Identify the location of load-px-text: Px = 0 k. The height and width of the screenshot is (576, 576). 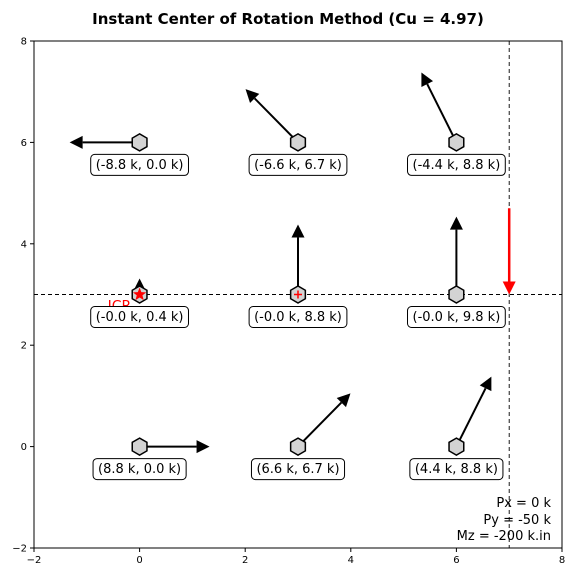
(523, 503).